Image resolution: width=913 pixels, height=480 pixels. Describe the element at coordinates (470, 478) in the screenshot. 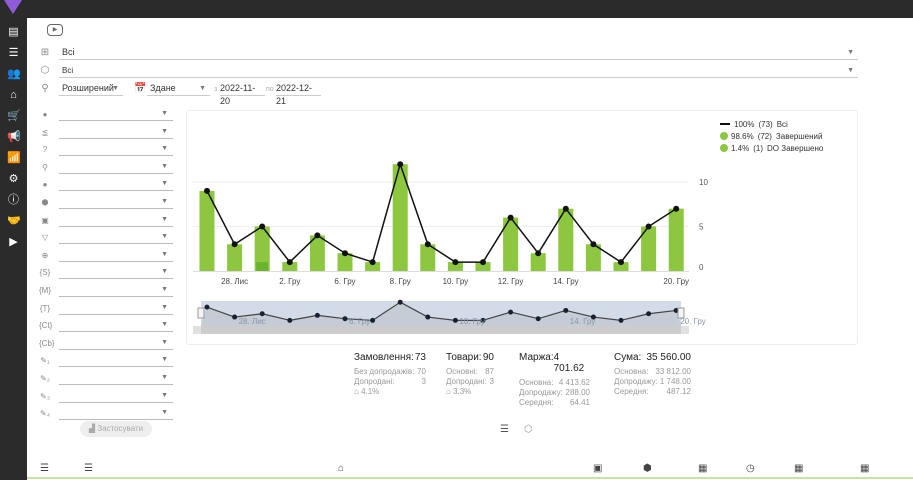

I see `bottom-divider` at that location.